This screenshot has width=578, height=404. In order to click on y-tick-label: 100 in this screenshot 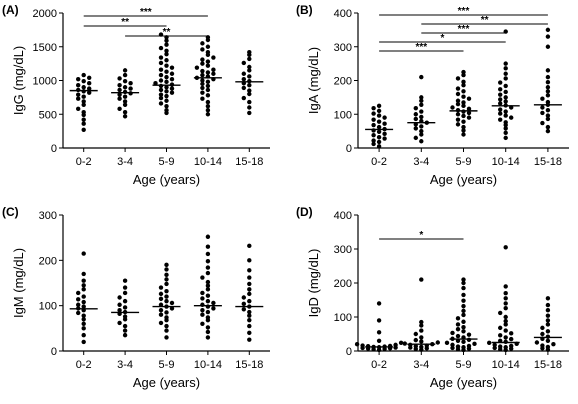, I will do `click(48, 307)`.